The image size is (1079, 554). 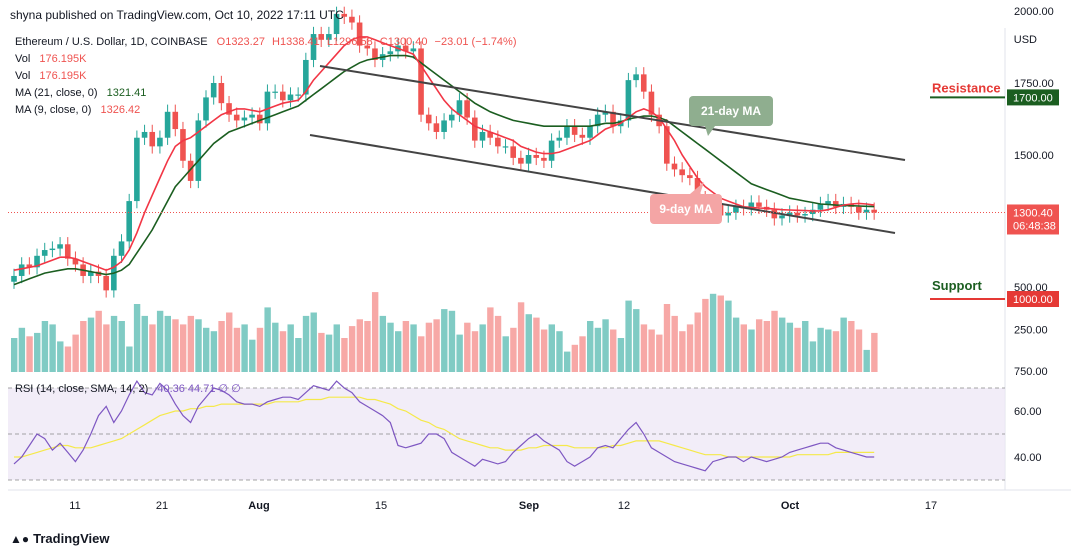 I want to click on support-value: 1000.00, so click(x=1033, y=300).